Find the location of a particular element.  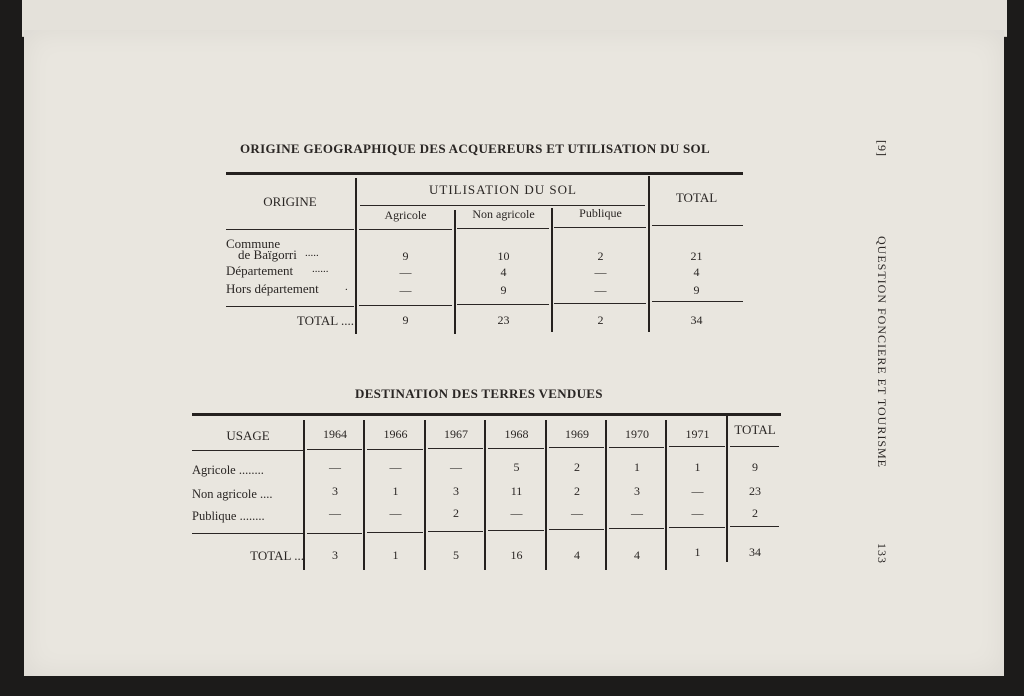

table1-top-rule is located at coordinates (484, 173).